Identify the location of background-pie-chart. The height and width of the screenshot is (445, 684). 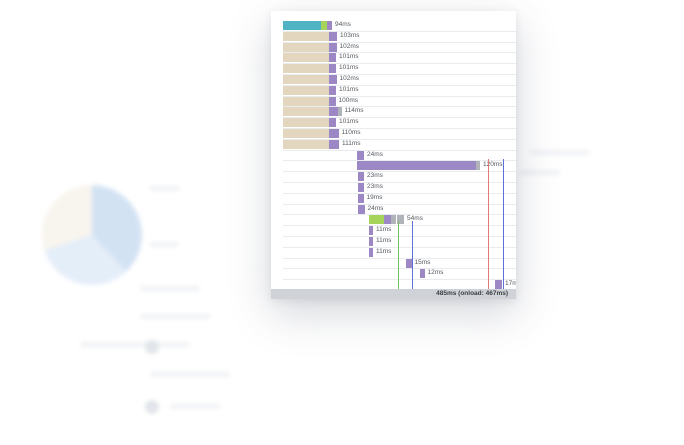
(92, 235).